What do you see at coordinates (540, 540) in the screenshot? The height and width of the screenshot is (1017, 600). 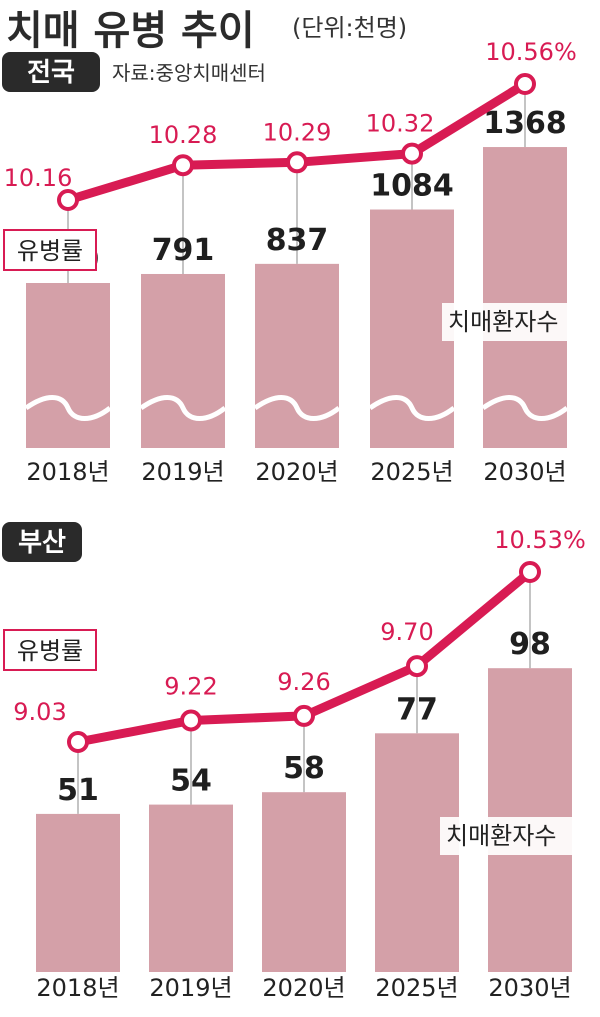 I see `rate-value-label: 10.53%` at bounding box center [540, 540].